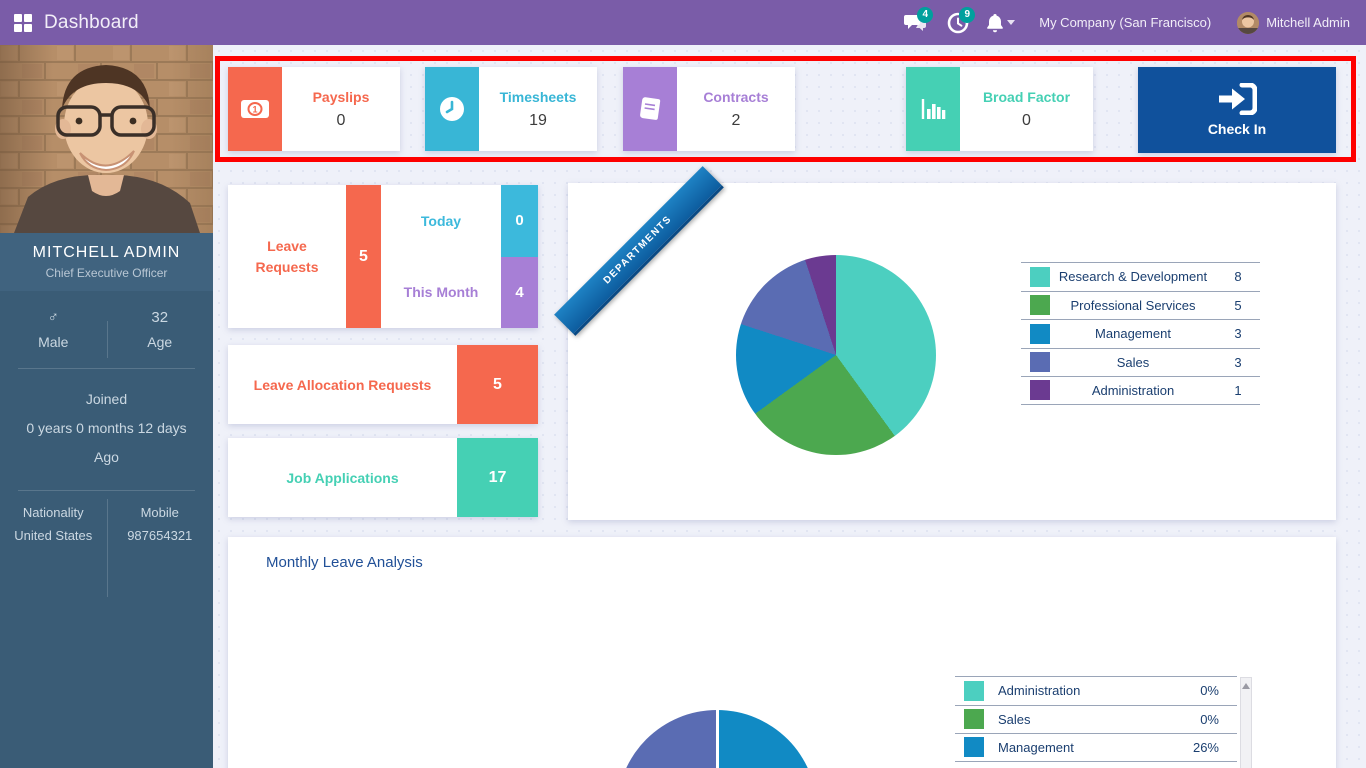 This screenshot has height=768, width=1366. Describe the element at coordinates (925, 14) in the screenshot. I see `messages-badge: 4` at that location.